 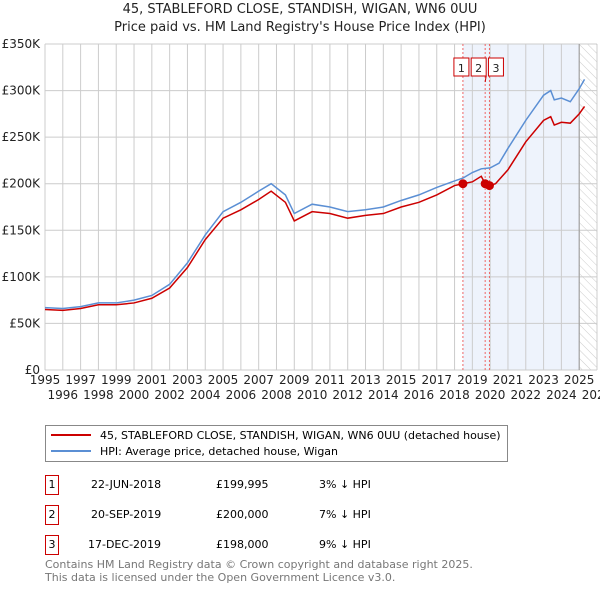 What do you see at coordinates (490, 395) in the screenshot?
I see `x-tick-label: 2020` at bounding box center [490, 395].